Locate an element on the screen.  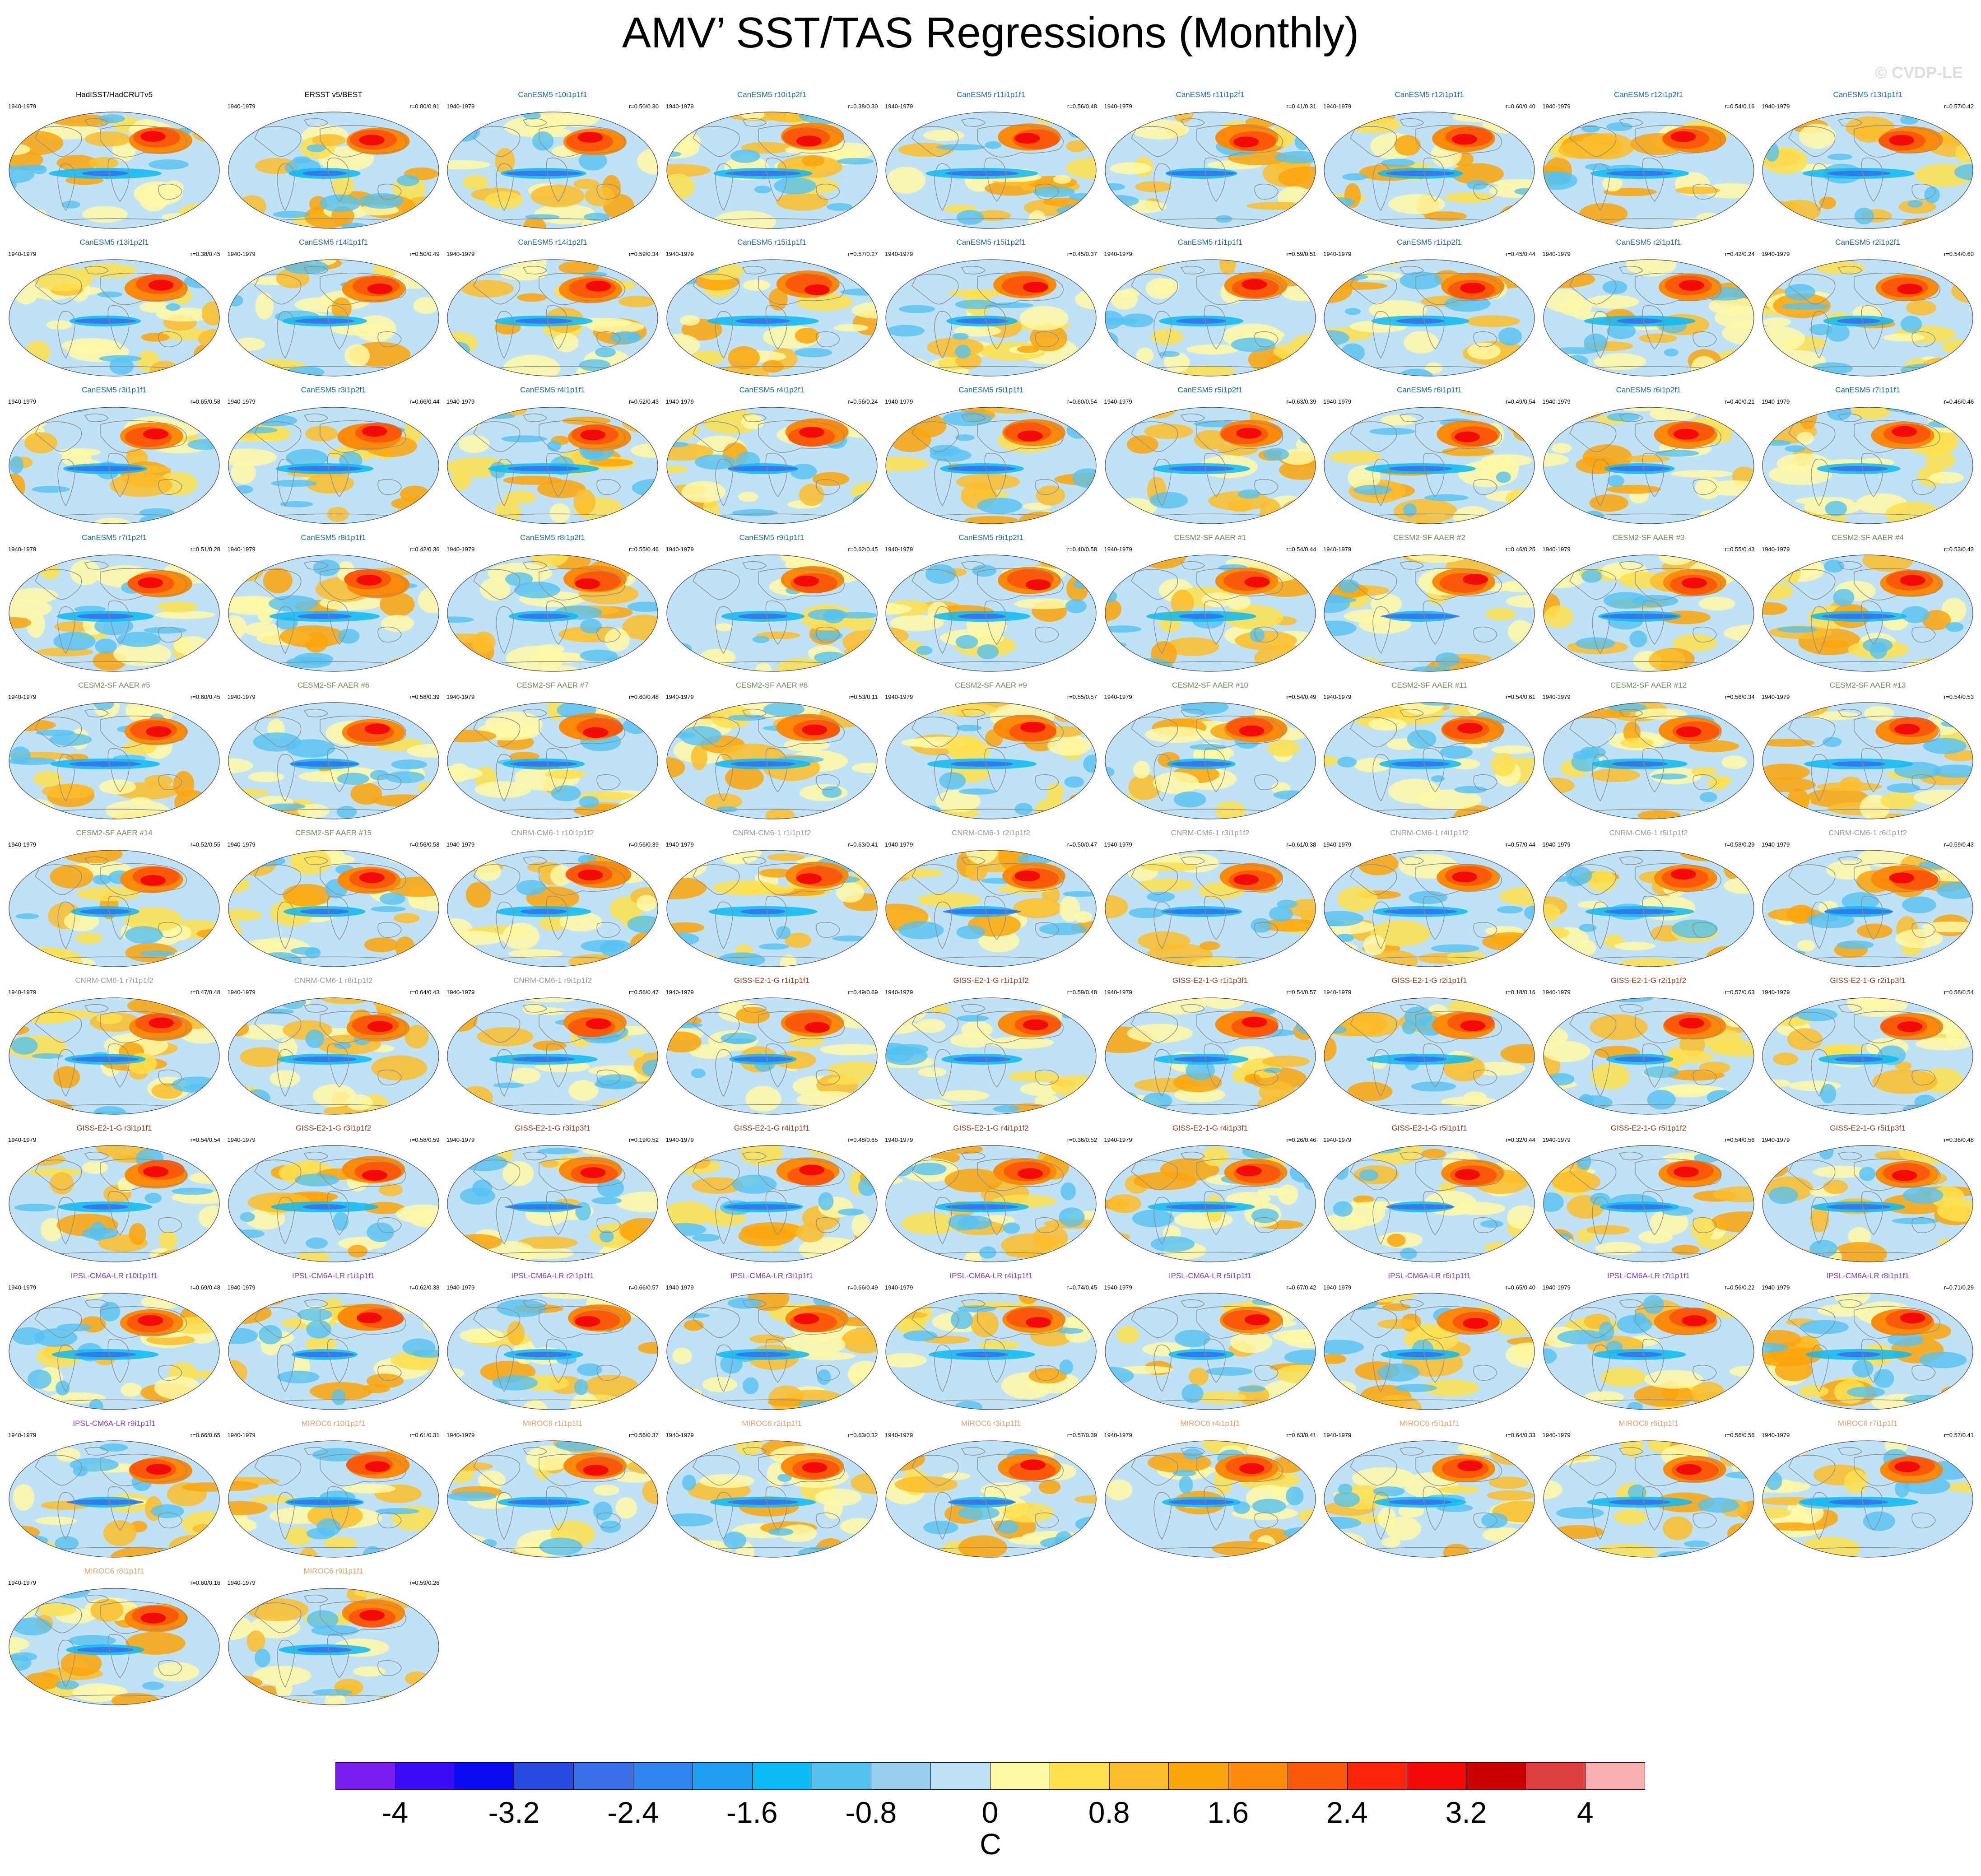
map-panel: GISS-E2-1-G r1i1p3f1 1940-1979 r=0.54/0.57 is located at coordinates (1210, 1045).